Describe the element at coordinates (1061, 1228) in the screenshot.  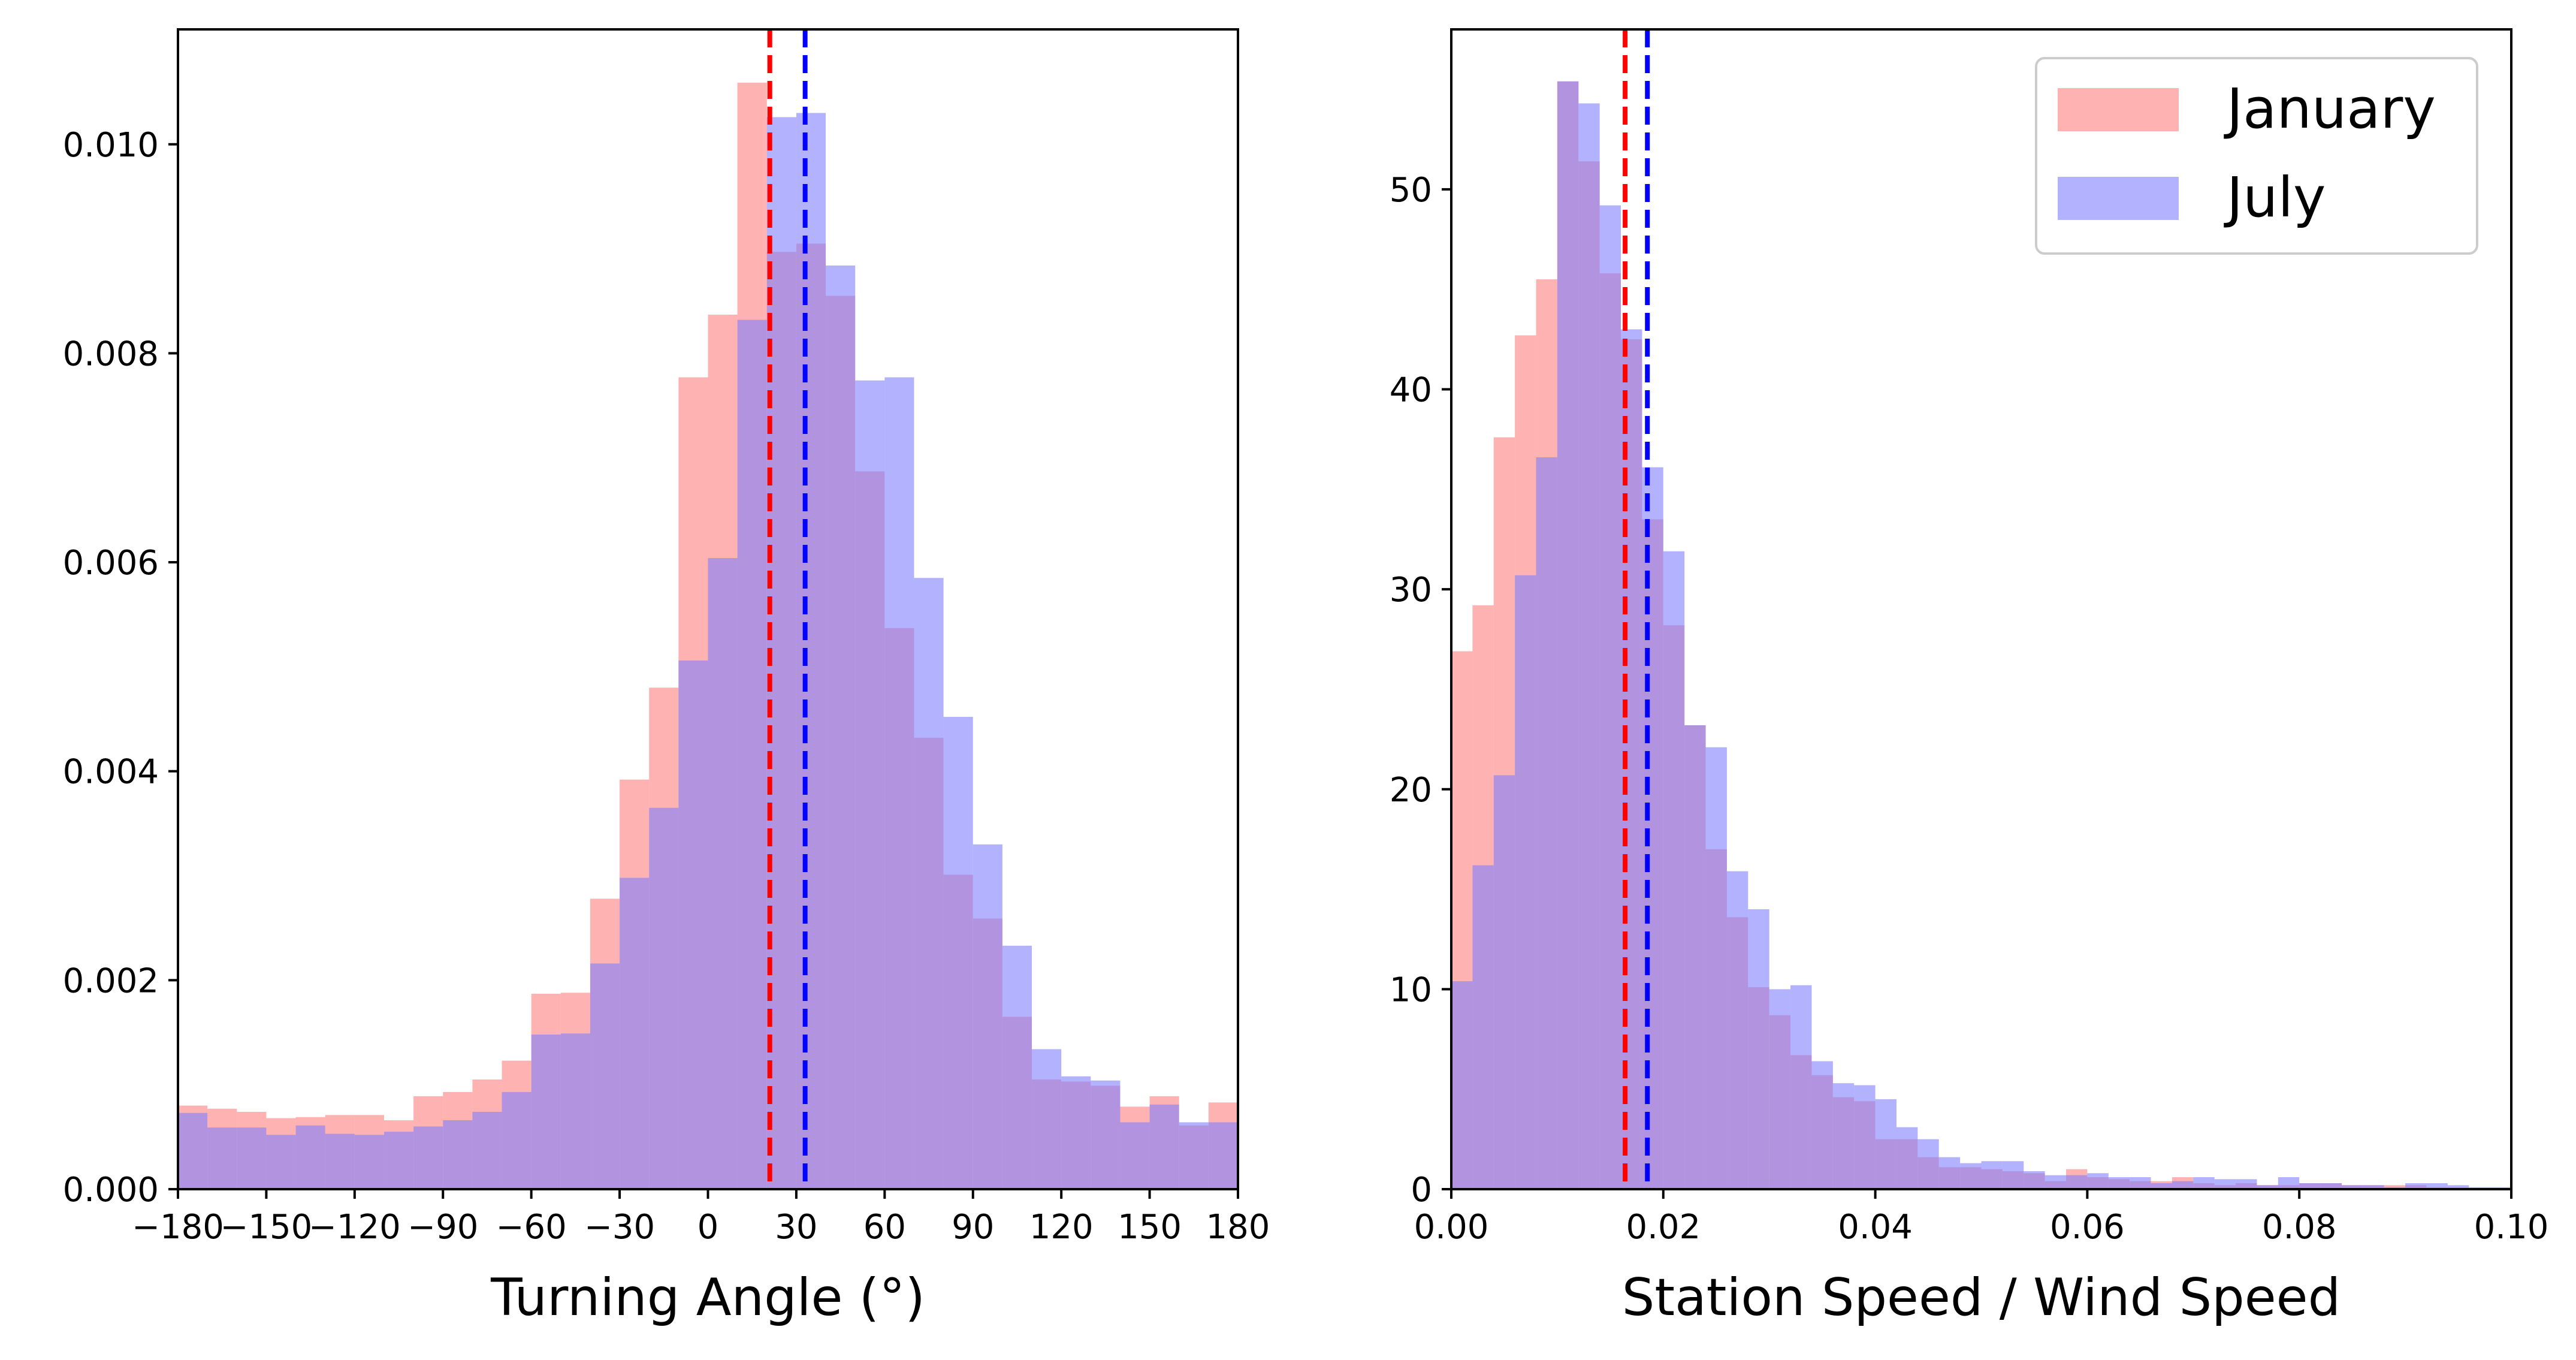
I see `turning-angle-x-tick-label: 120` at that location.